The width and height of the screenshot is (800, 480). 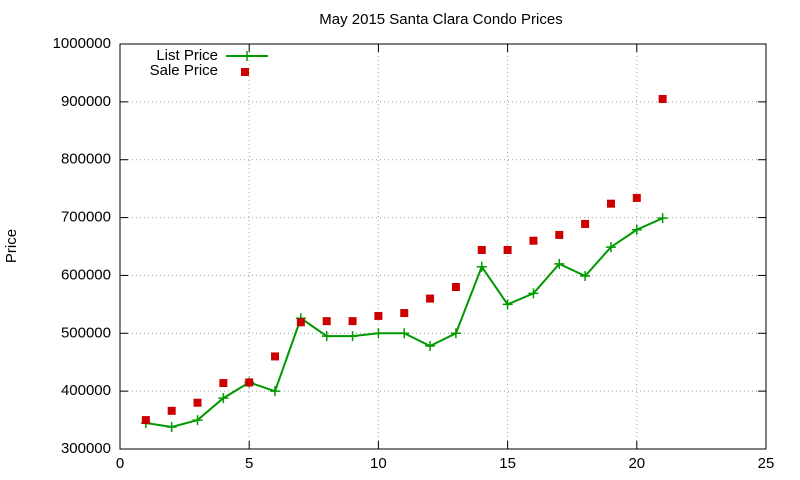 I want to click on x-tick-label: 0, so click(x=120, y=463).